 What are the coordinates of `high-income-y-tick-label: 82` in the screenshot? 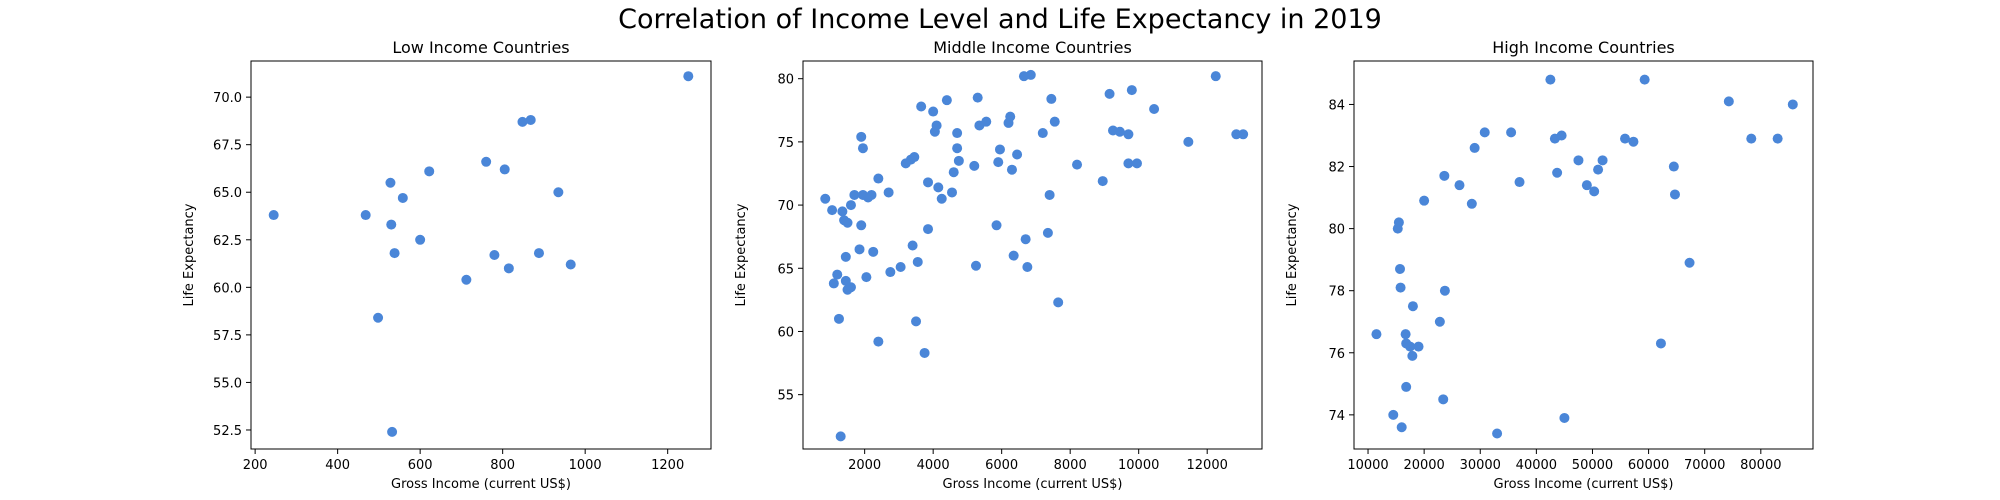 It's located at (1336, 168).